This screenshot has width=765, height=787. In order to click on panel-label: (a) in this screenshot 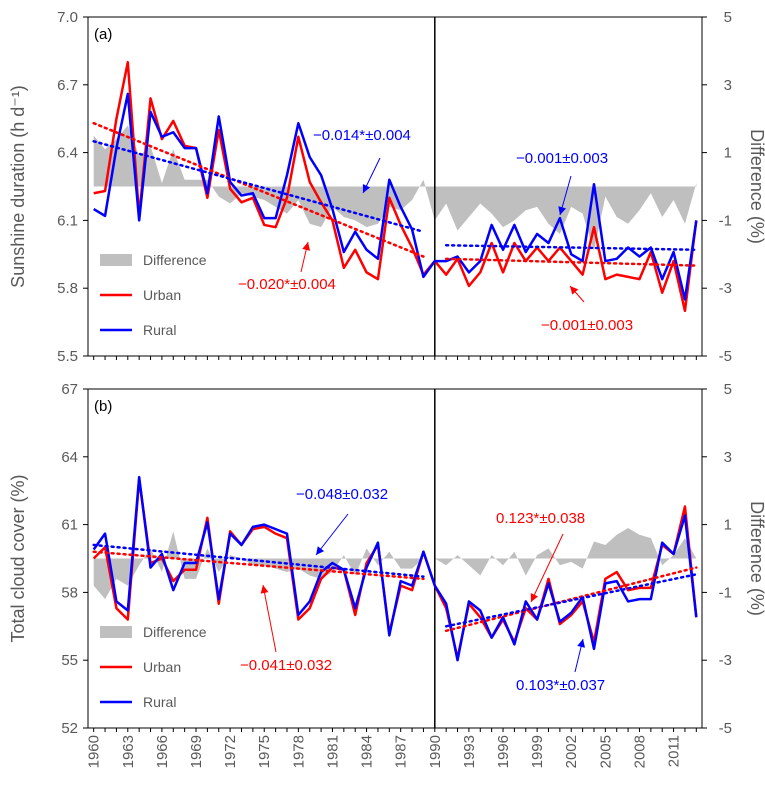, I will do `click(103, 34)`.